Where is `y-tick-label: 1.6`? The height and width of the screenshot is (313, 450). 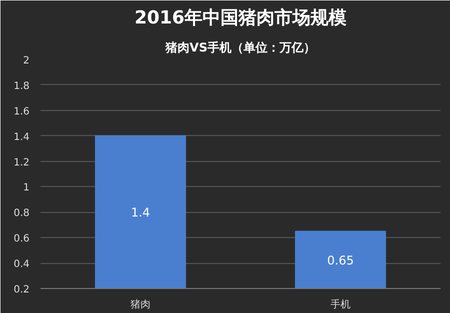 y-tick-label: 1.6 is located at coordinates (22, 112).